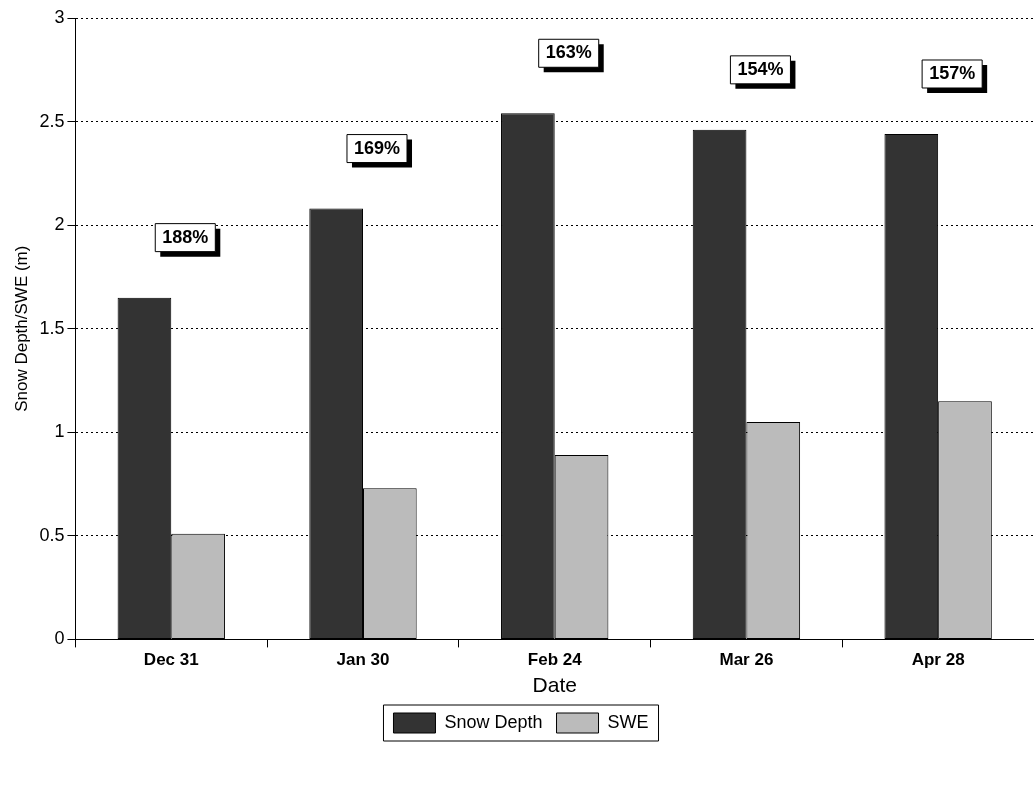 The image size is (1034, 803). What do you see at coordinates (555, 660) in the screenshot?
I see `x-tick-label: Feb 24` at bounding box center [555, 660].